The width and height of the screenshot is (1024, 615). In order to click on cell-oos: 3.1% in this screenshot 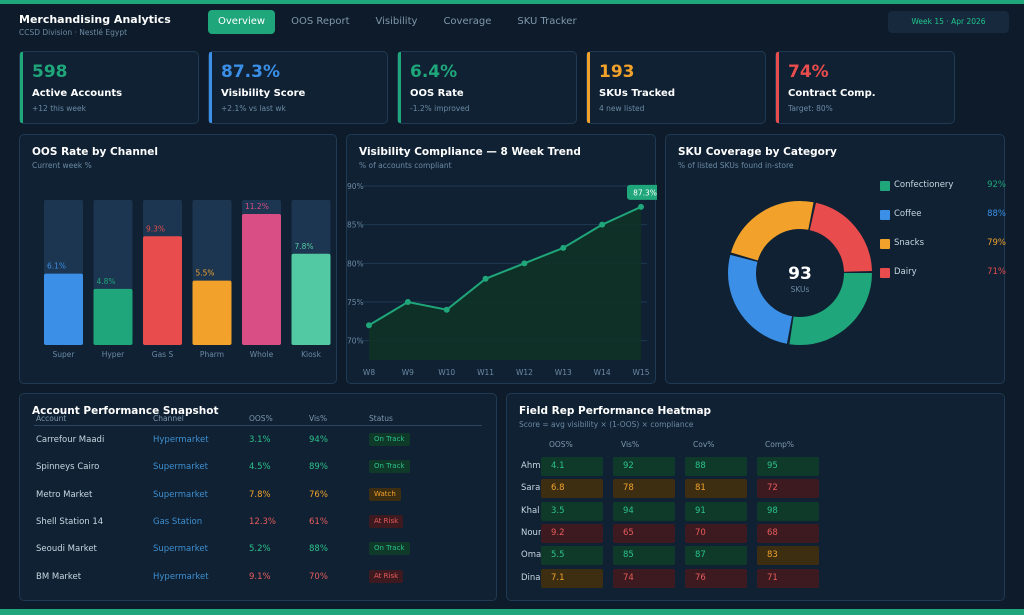, I will do `click(260, 440)`.